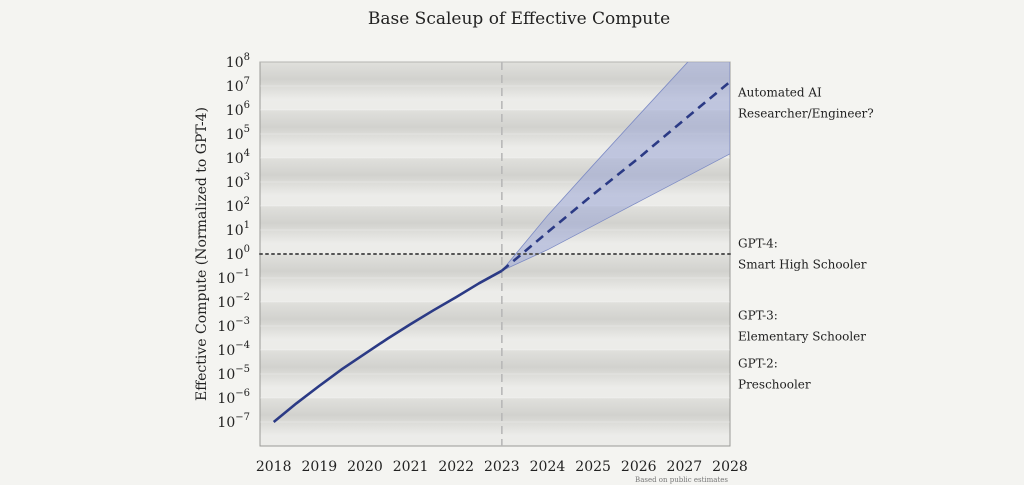  Describe the element at coordinates (639, 467) in the screenshot. I see `x-tick-label: 2026` at that location.